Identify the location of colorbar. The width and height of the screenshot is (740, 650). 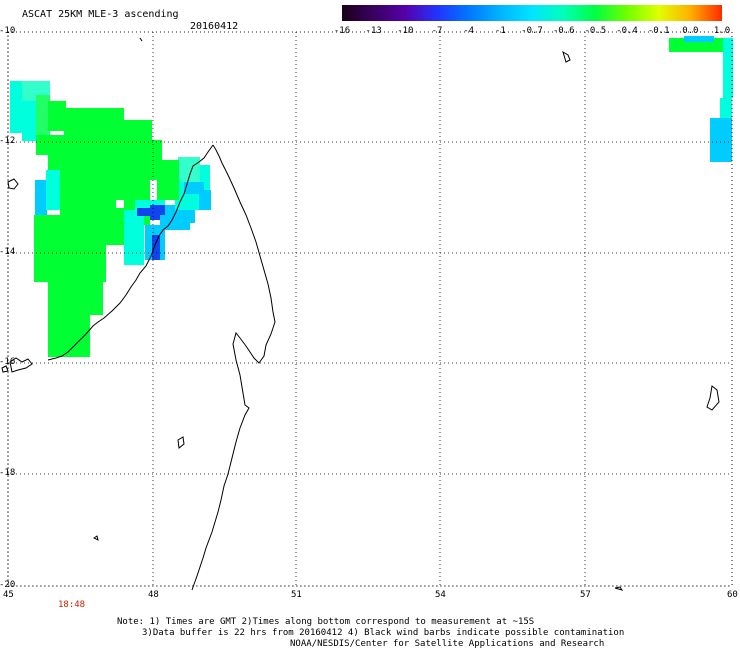
(532, 13).